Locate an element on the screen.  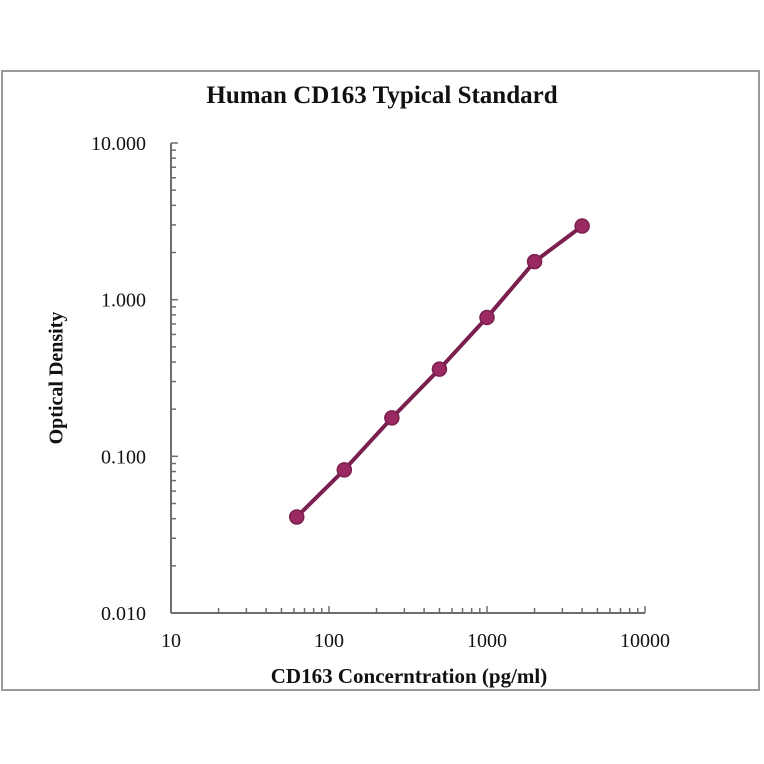
x-tick-label: 10000 is located at coordinates (645, 641).